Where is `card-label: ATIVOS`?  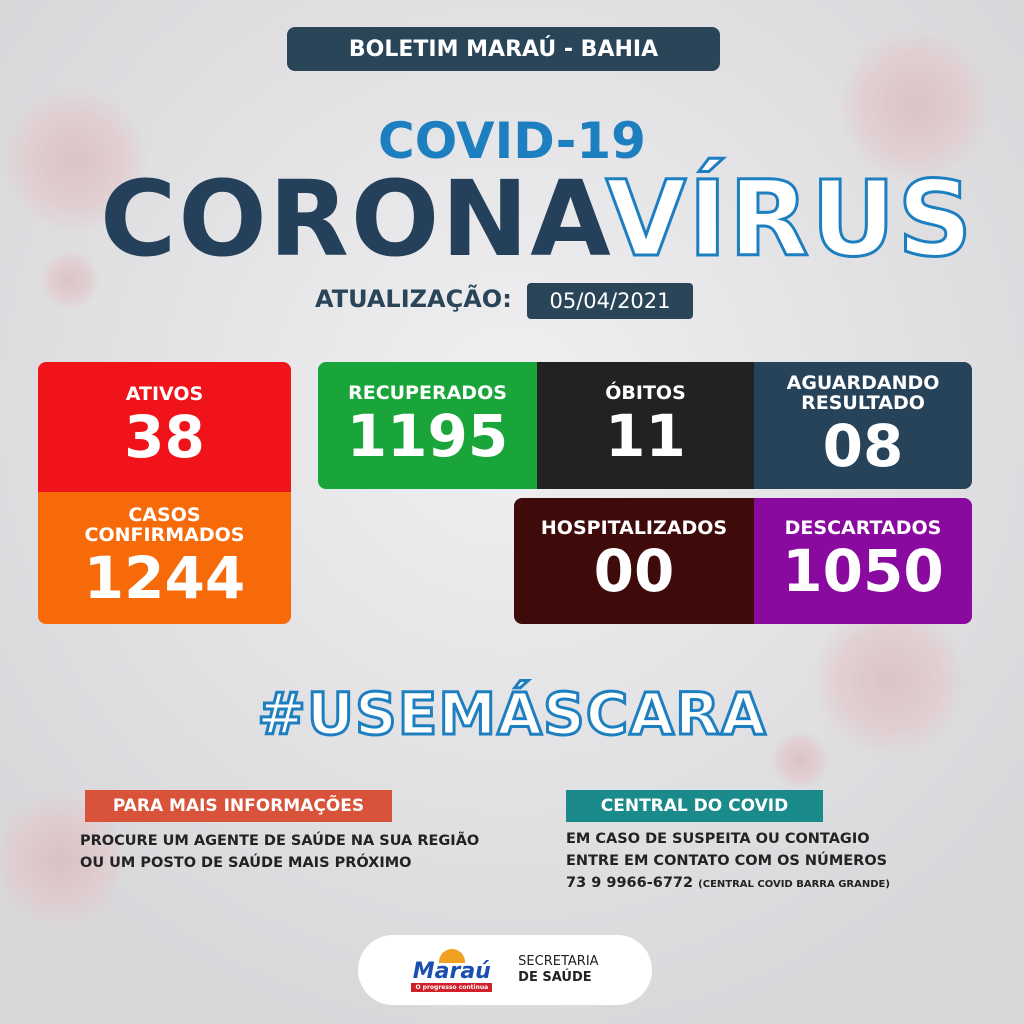
card-label: ATIVOS is located at coordinates (164, 394).